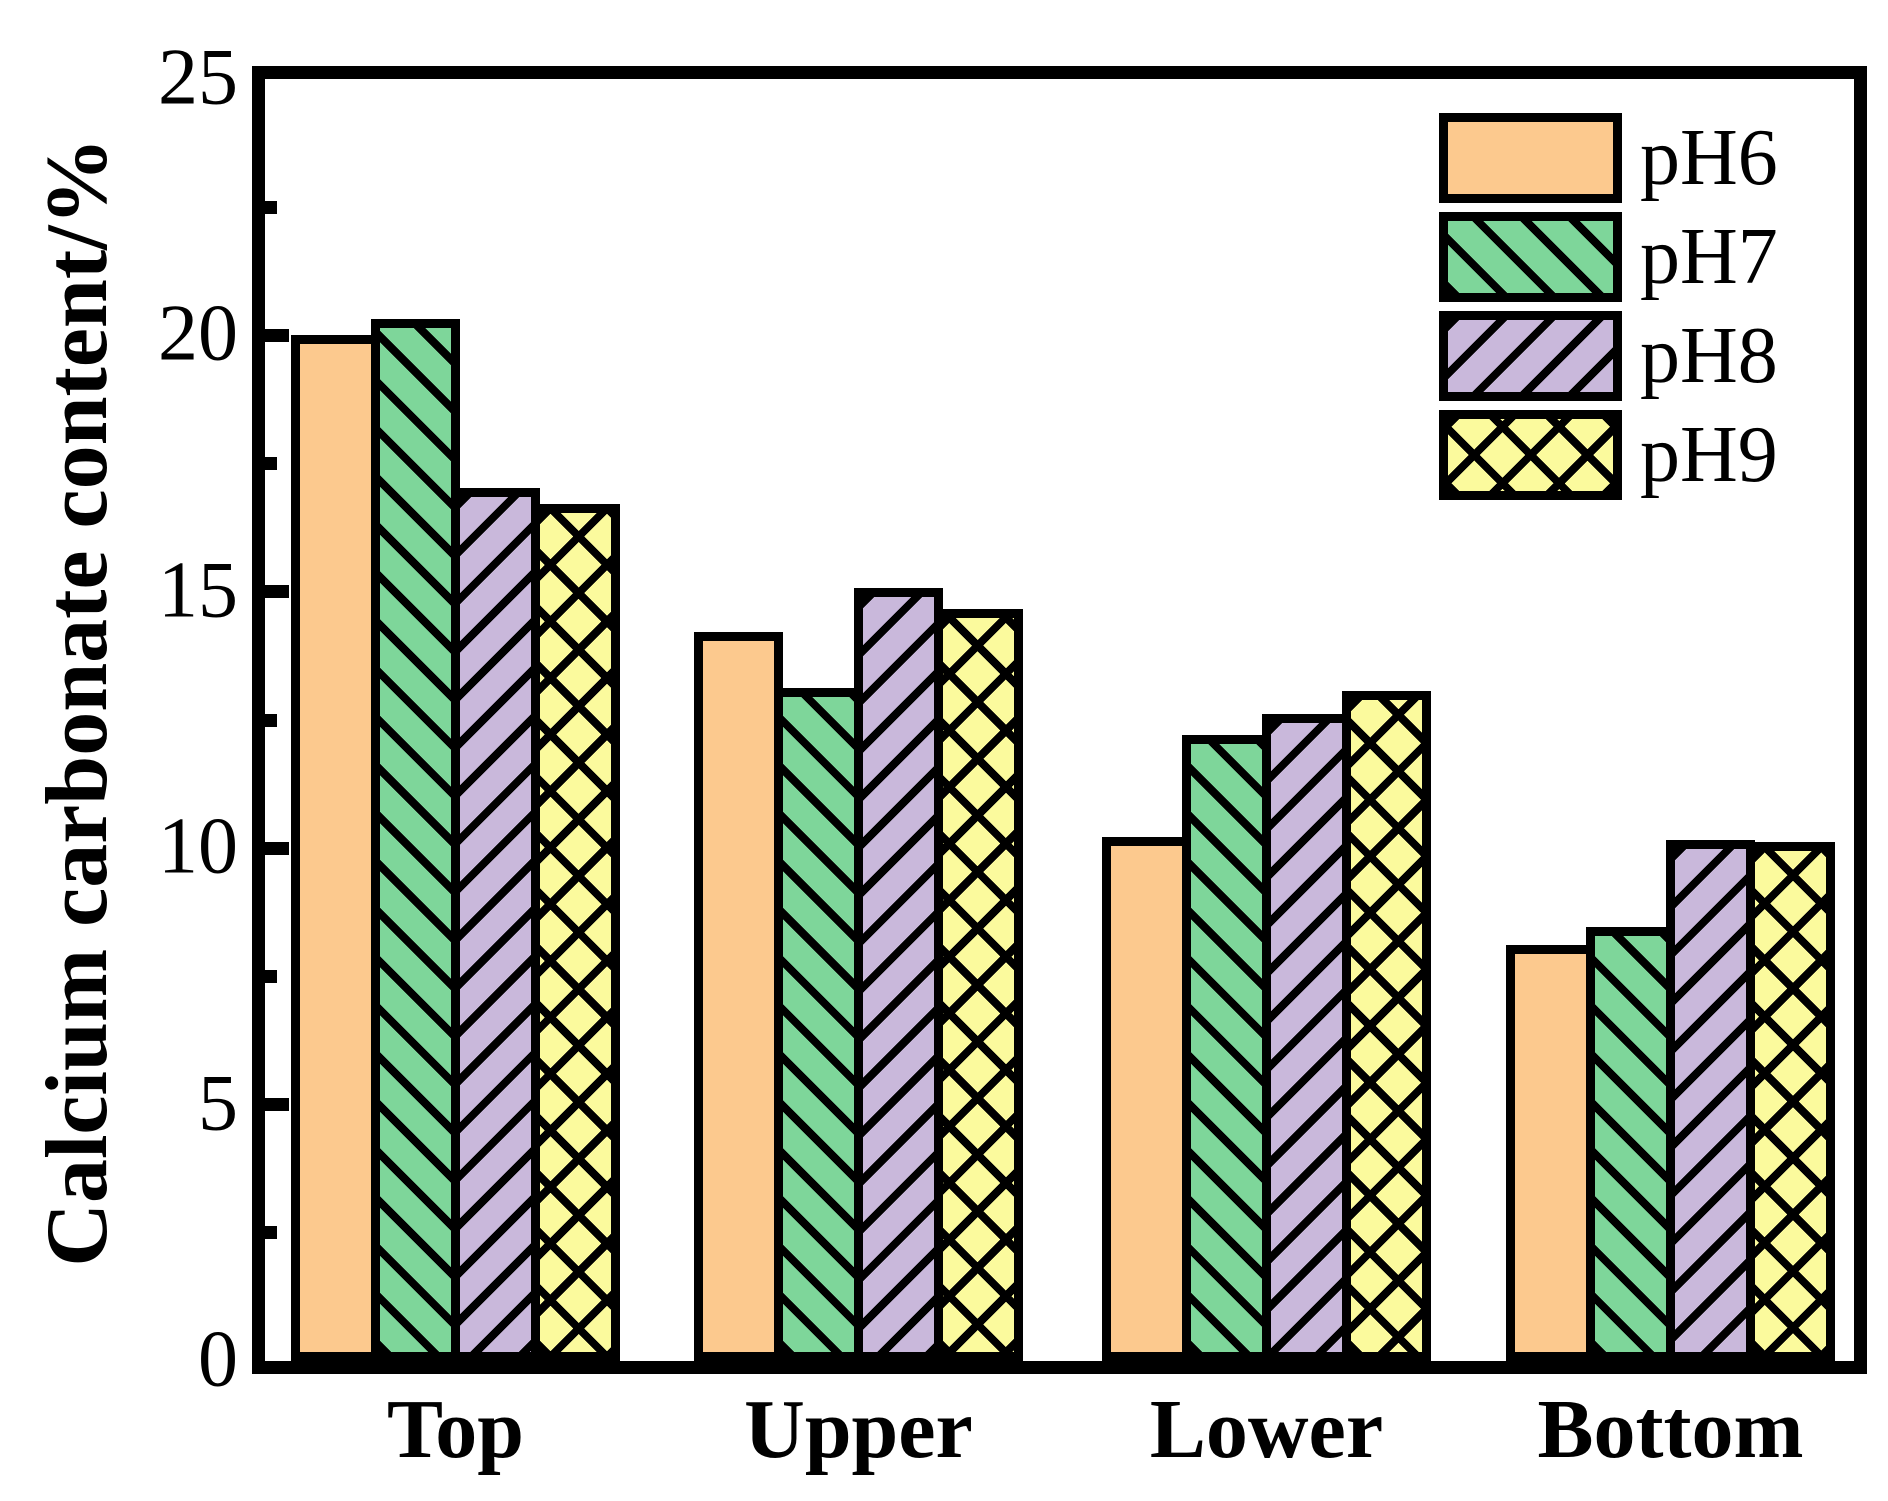 The height and width of the screenshot is (1501, 1888). What do you see at coordinates (898, 974) in the screenshot?
I see `bar-ph8-upper` at bounding box center [898, 974].